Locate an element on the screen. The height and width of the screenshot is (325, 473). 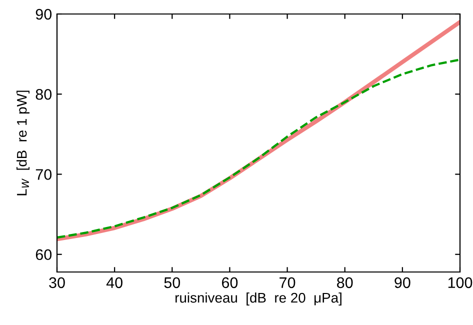
y-tick-label: 60 is located at coordinates (44, 254).